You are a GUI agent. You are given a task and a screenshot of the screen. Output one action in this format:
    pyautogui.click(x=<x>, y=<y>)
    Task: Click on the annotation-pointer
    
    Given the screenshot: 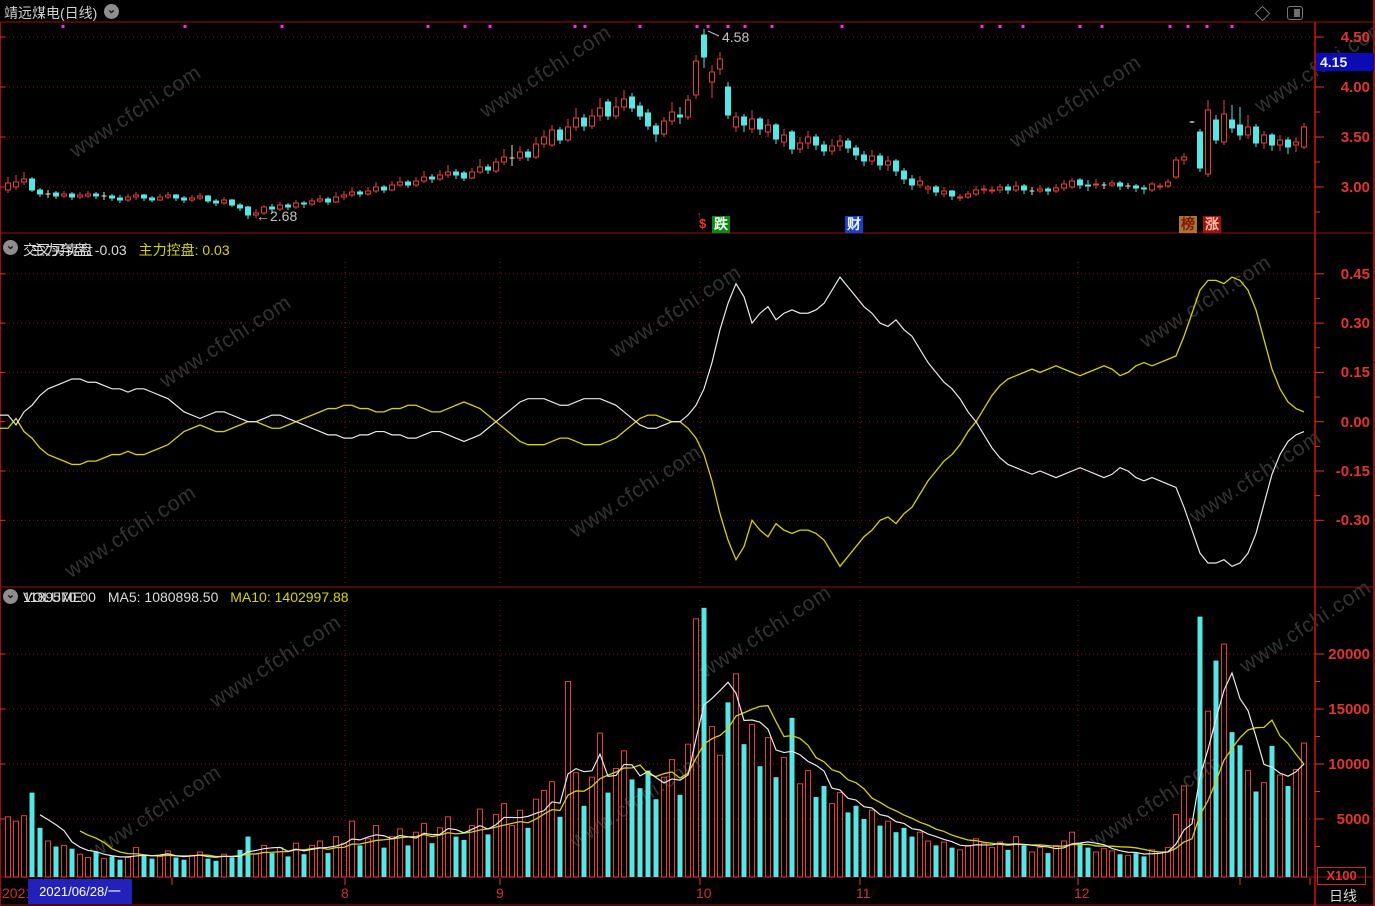 What is the action you would take?
    pyautogui.click(x=713, y=33)
    